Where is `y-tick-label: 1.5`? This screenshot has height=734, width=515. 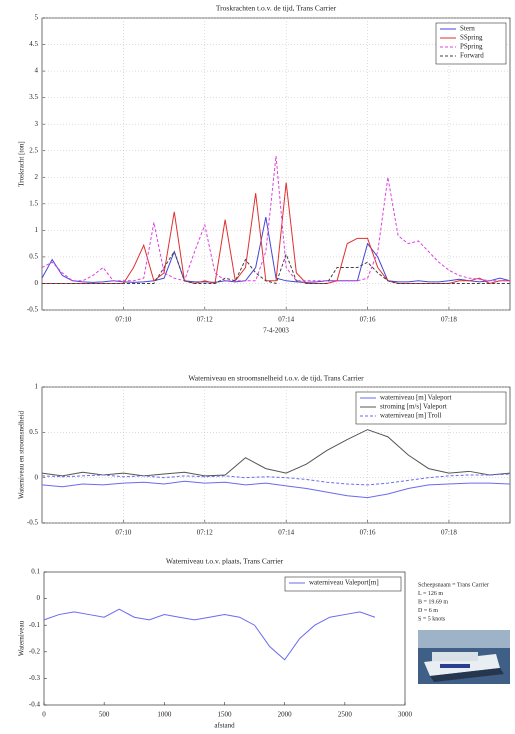
y-tick-label: 1.5 is located at coordinates (33, 203).